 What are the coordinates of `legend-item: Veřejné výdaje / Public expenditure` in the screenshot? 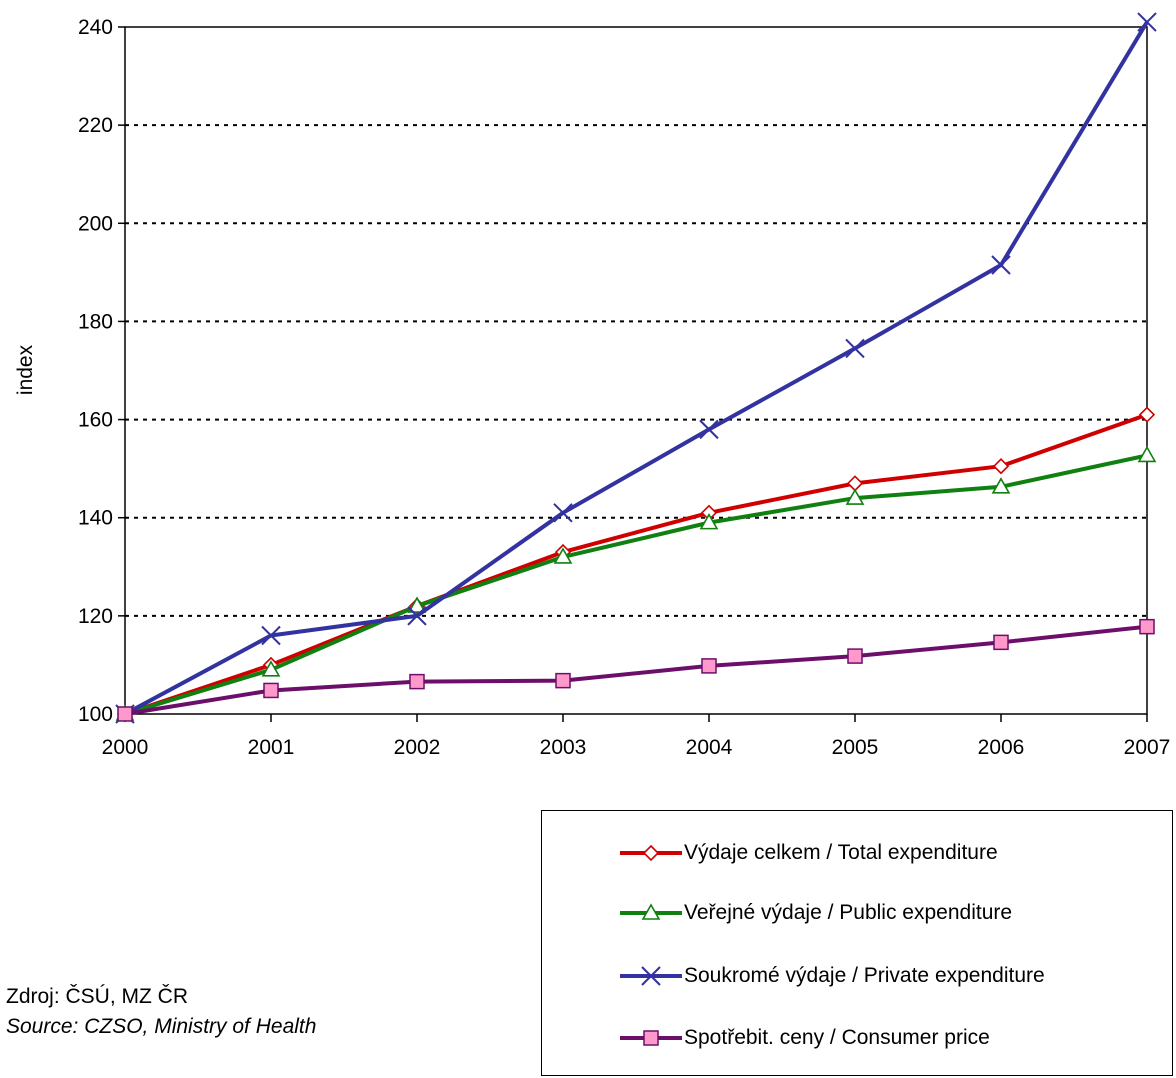 It's located at (857, 913).